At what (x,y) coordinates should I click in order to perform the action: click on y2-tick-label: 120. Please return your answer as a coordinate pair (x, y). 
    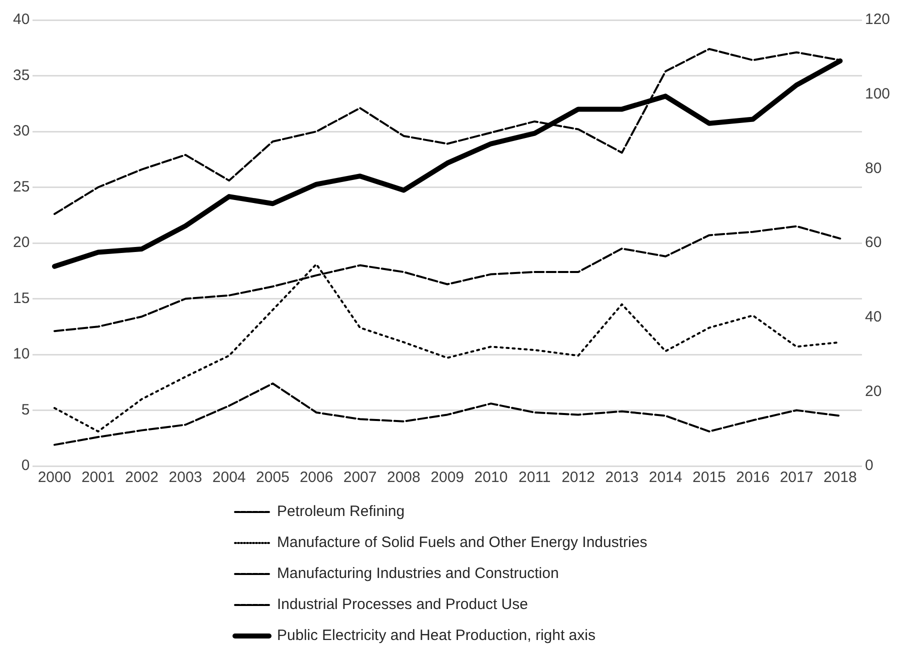
    Looking at the image, I should click on (877, 19).